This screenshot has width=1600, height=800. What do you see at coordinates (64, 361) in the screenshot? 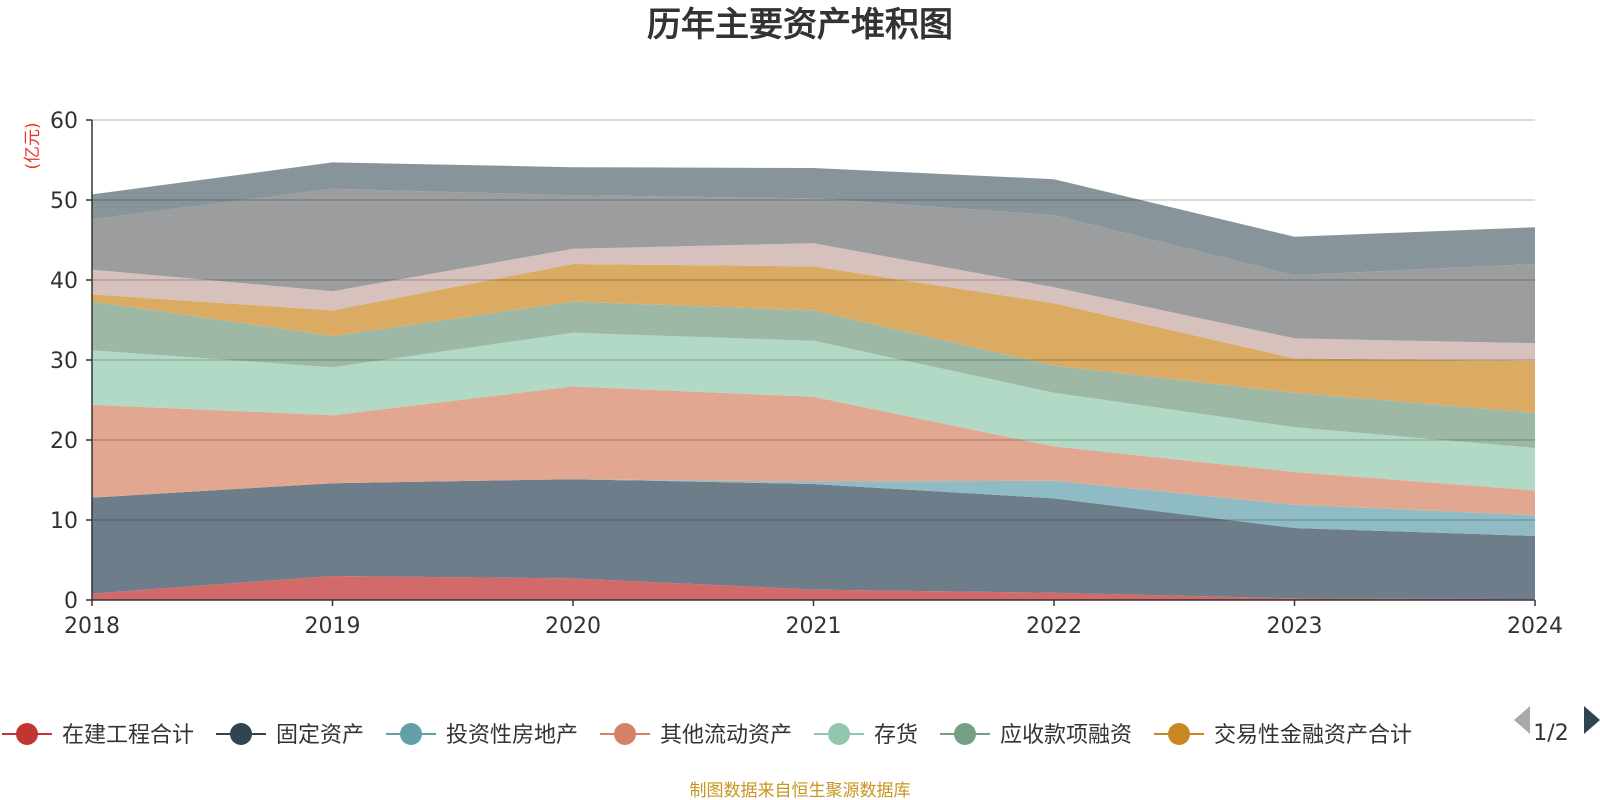
I see `y-tick-label: 30` at bounding box center [64, 361].